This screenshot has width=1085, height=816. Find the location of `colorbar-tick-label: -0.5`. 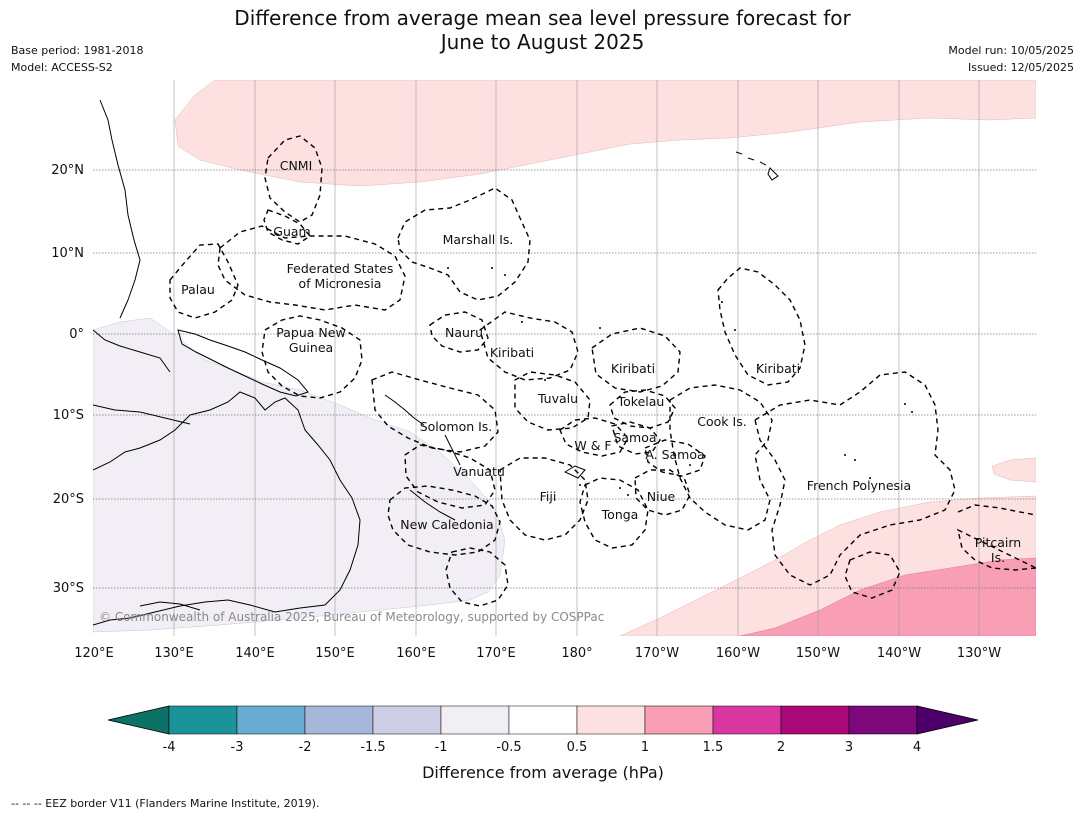

colorbar-tick-label: -0.5 is located at coordinates (508, 747).